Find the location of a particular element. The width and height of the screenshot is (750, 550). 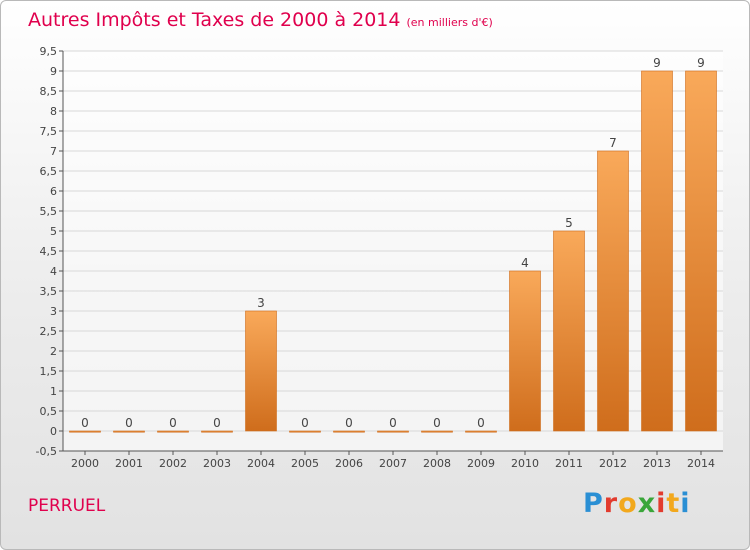

data-label: 3 is located at coordinates (261, 303).